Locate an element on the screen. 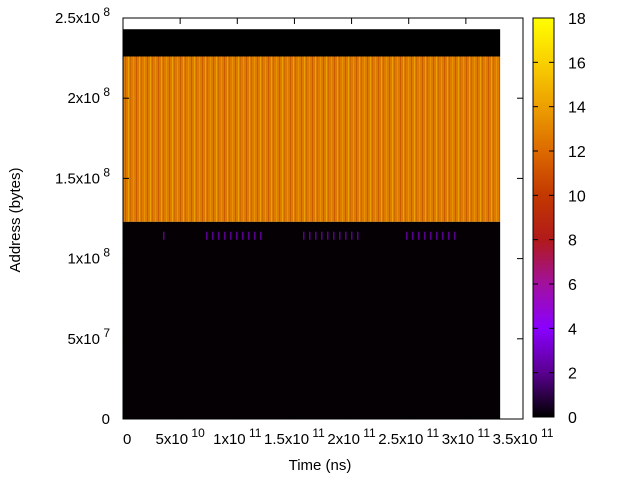 This screenshot has height=480, width=640. y-tick-label: 2x10 8 is located at coordinates (88, 96).